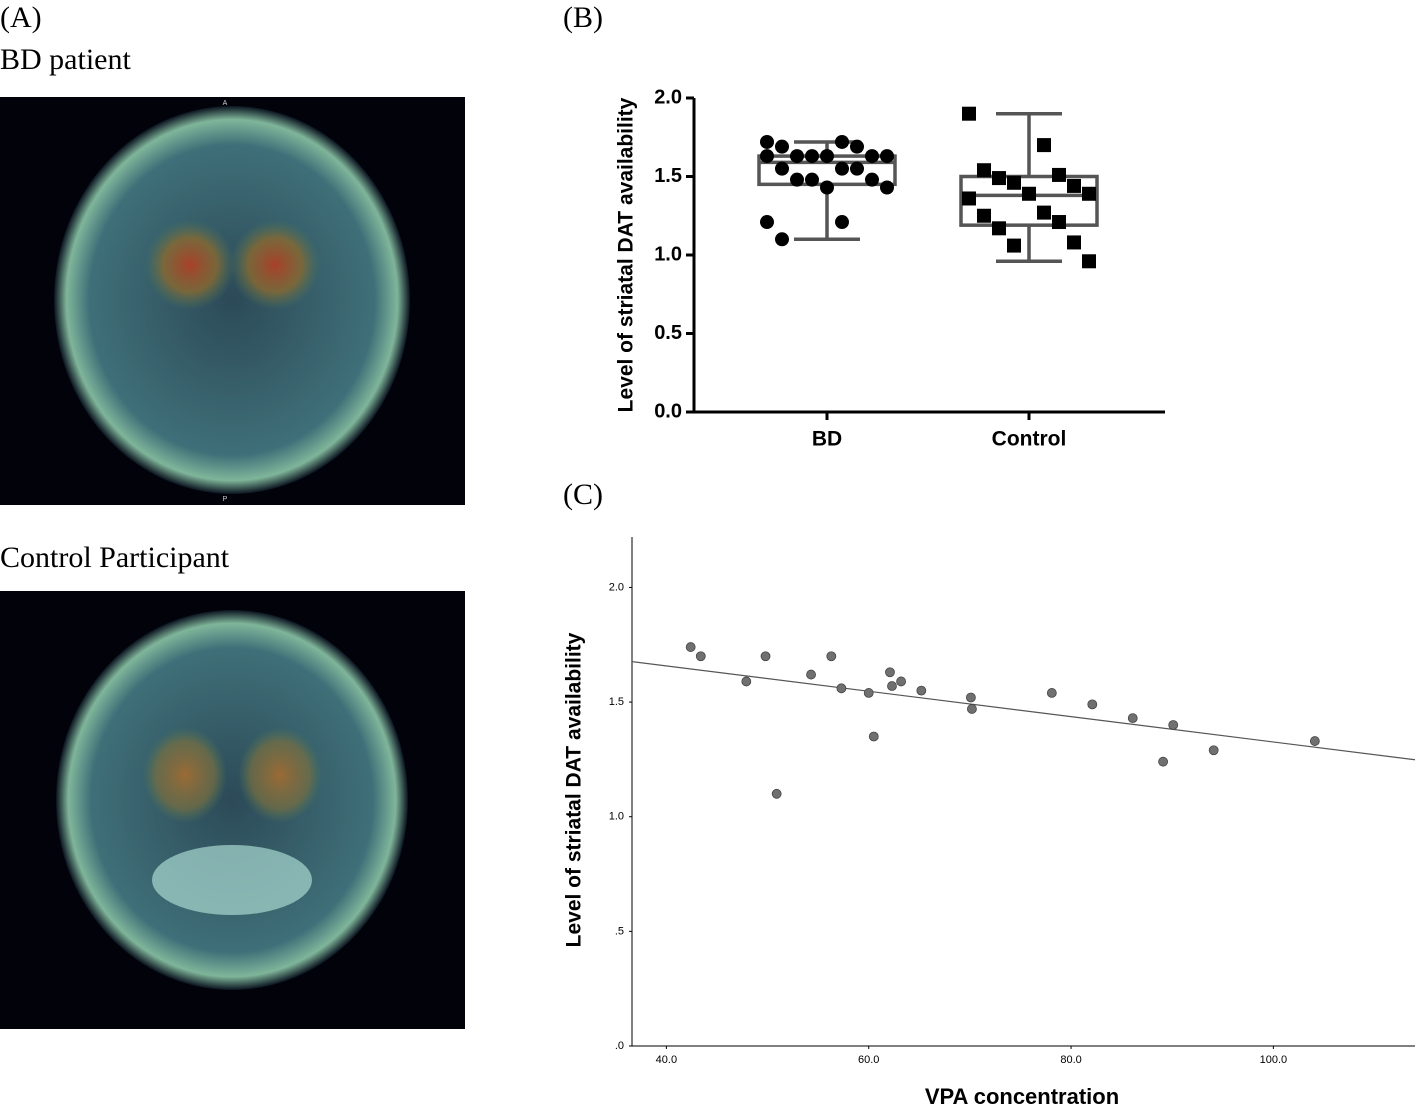 The height and width of the screenshot is (1108, 1421). I want to click on y-tick-label: .0, so click(619, 1046).